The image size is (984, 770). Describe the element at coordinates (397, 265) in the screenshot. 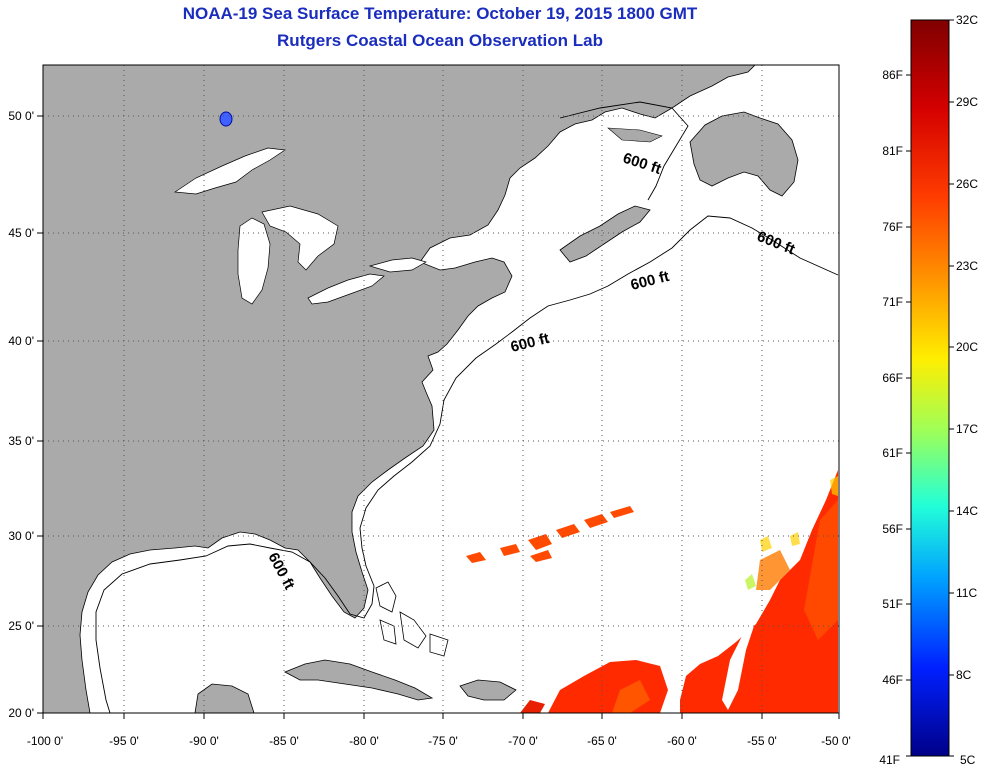

I see `lake-ontario` at that location.